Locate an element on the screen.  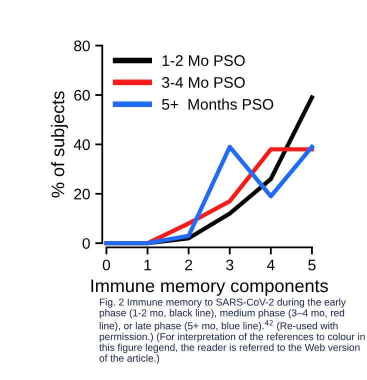
legend-label: 3-4 Mo PSO is located at coordinates (203, 82).